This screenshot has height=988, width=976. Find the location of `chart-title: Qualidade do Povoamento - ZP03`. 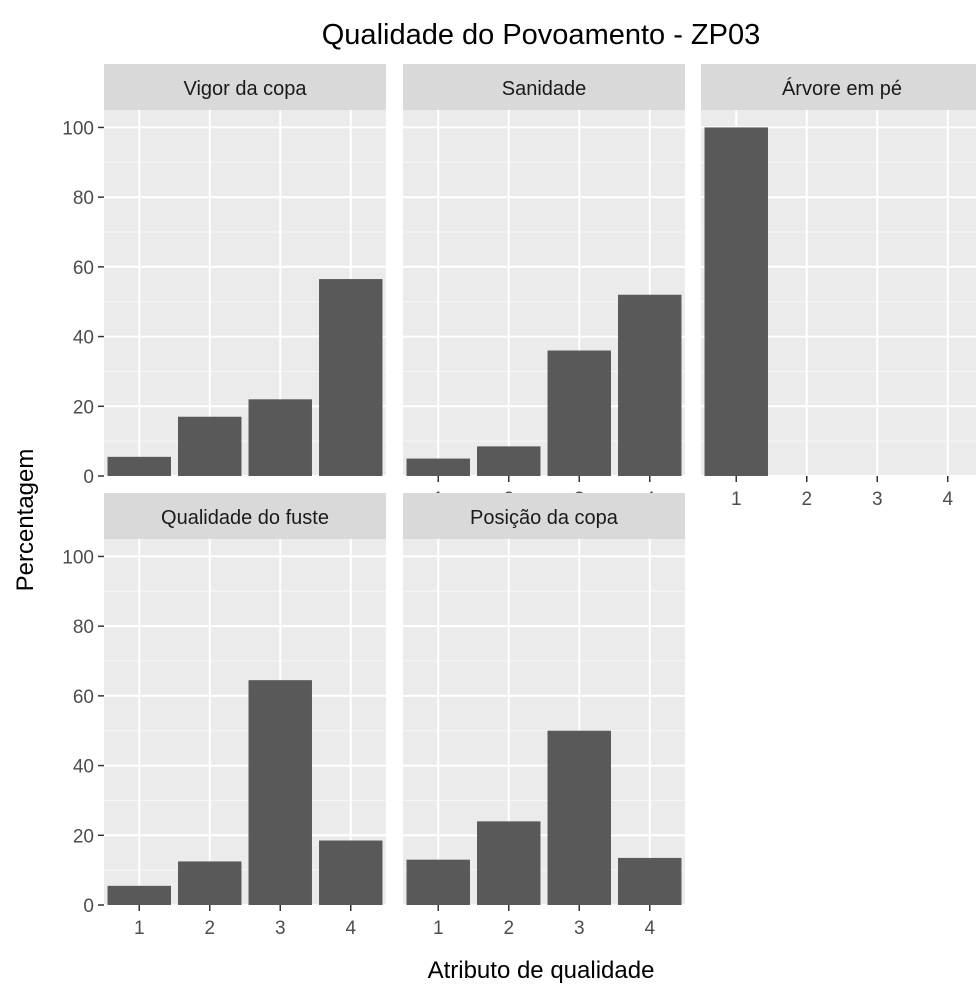

chart-title: Qualidade do Povoamento - ZP03 is located at coordinates (541, 35).